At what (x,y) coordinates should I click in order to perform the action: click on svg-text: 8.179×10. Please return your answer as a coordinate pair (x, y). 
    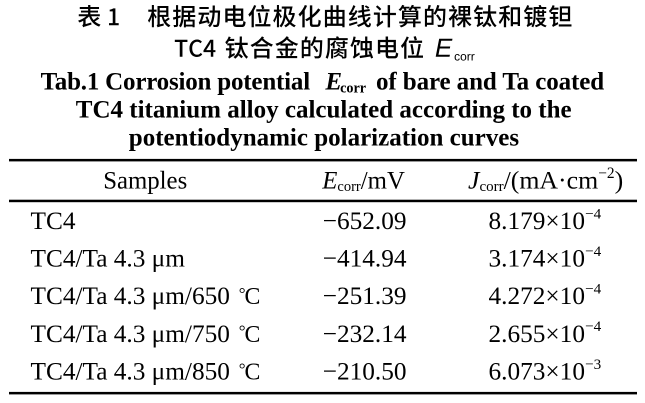
    Looking at the image, I should click on (537, 221).